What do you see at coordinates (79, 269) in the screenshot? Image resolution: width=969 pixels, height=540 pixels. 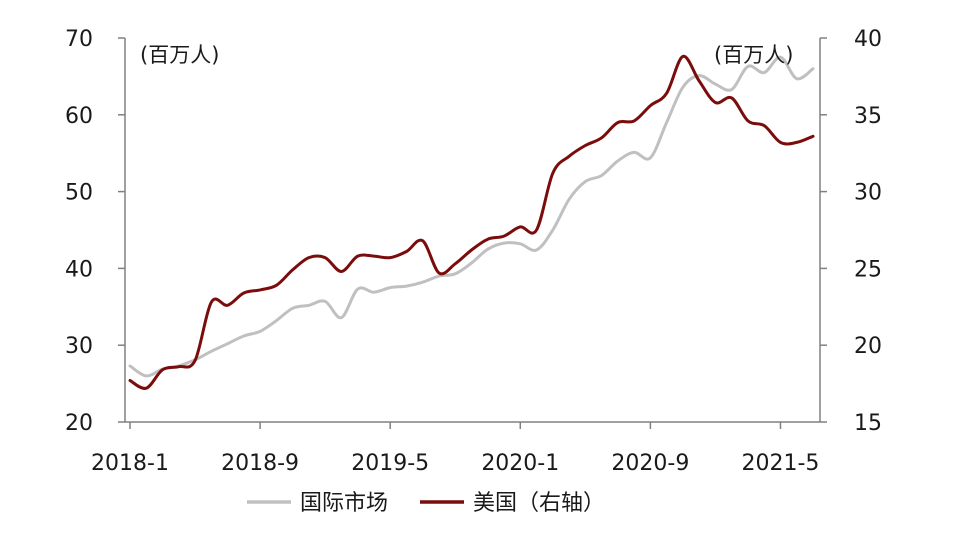 I see `y-left-tick-label: 40` at bounding box center [79, 269].